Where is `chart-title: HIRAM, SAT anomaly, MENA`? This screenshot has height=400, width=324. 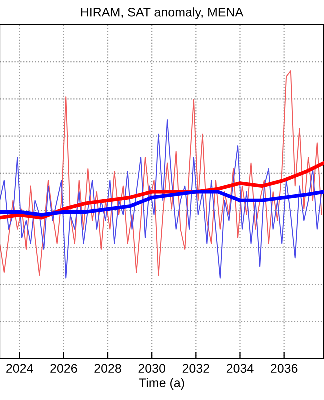
chart-title: HIRAM, SAT anomaly, MENA is located at coordinates (162, 14).